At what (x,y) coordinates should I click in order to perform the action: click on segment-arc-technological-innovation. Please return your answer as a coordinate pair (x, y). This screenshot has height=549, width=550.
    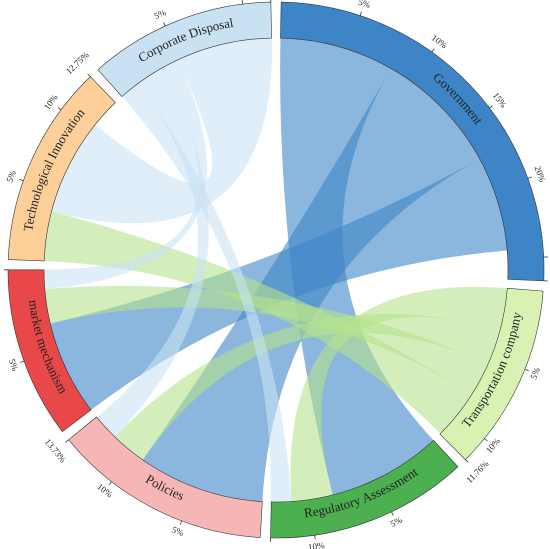
    Looking at the image, I should click on (61, 169).